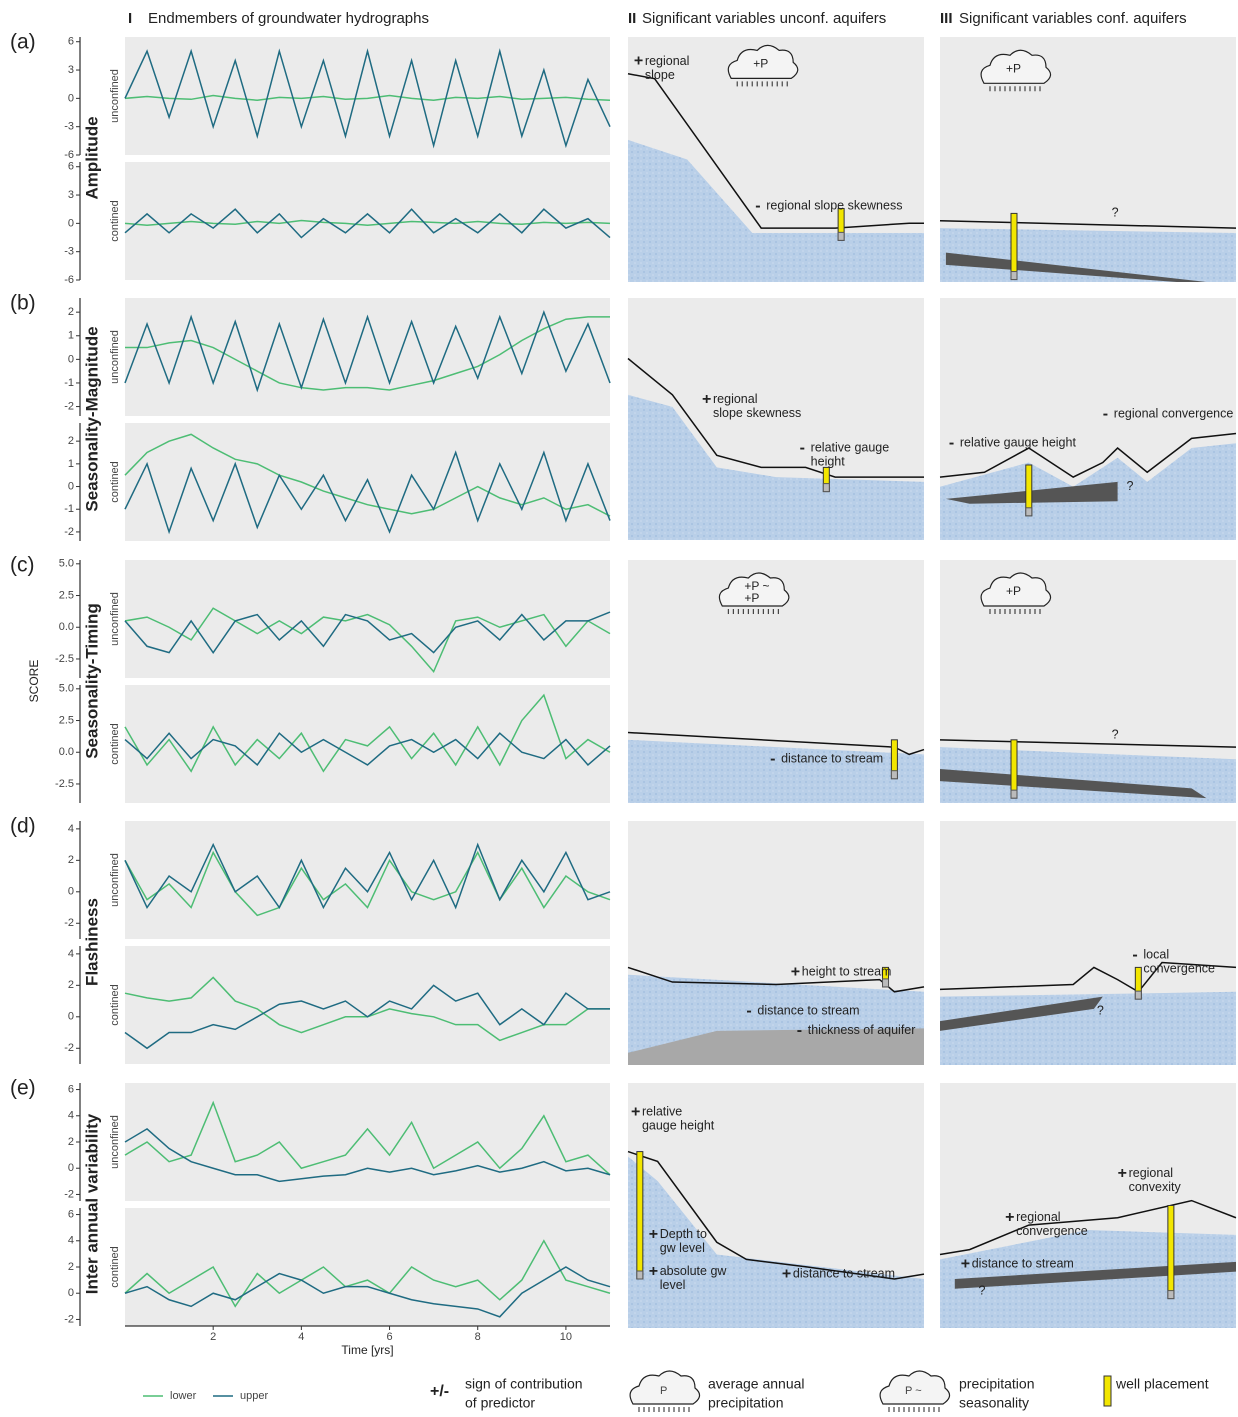 The image size is (1238, 1417). Describe the element at coordinates (994, 1403) in the screenshot. I see `legend-text: seasonality` at that location.